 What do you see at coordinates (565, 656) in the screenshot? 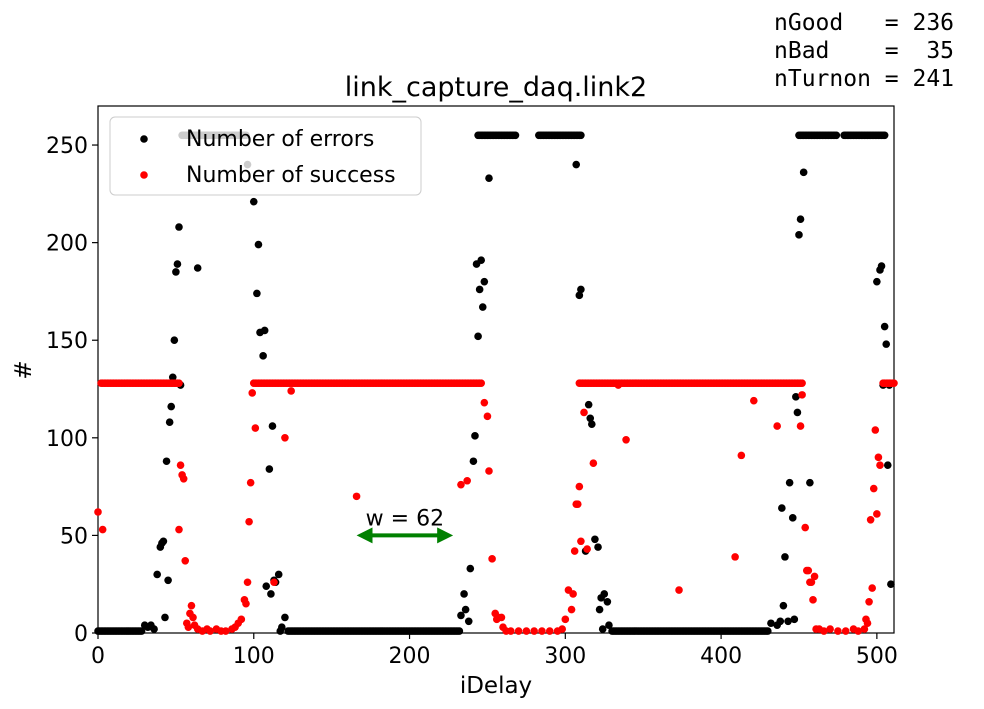
I see `x-tick-label: 300` at bounding box center [565, 656].